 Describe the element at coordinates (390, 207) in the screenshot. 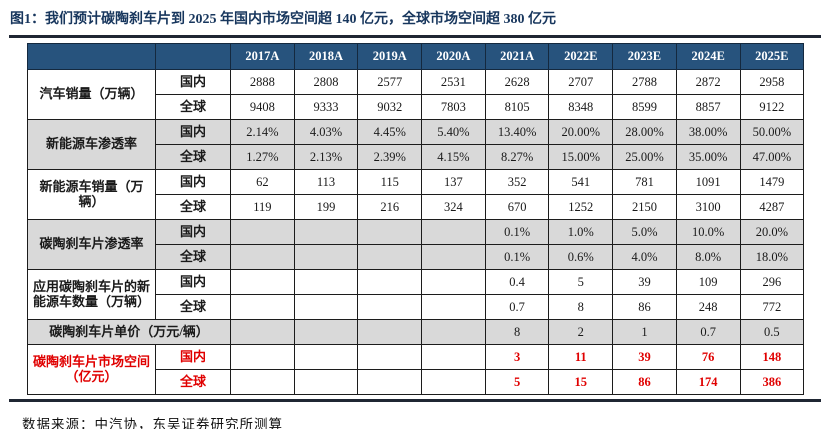

I see `value-cell: 216` at that location.